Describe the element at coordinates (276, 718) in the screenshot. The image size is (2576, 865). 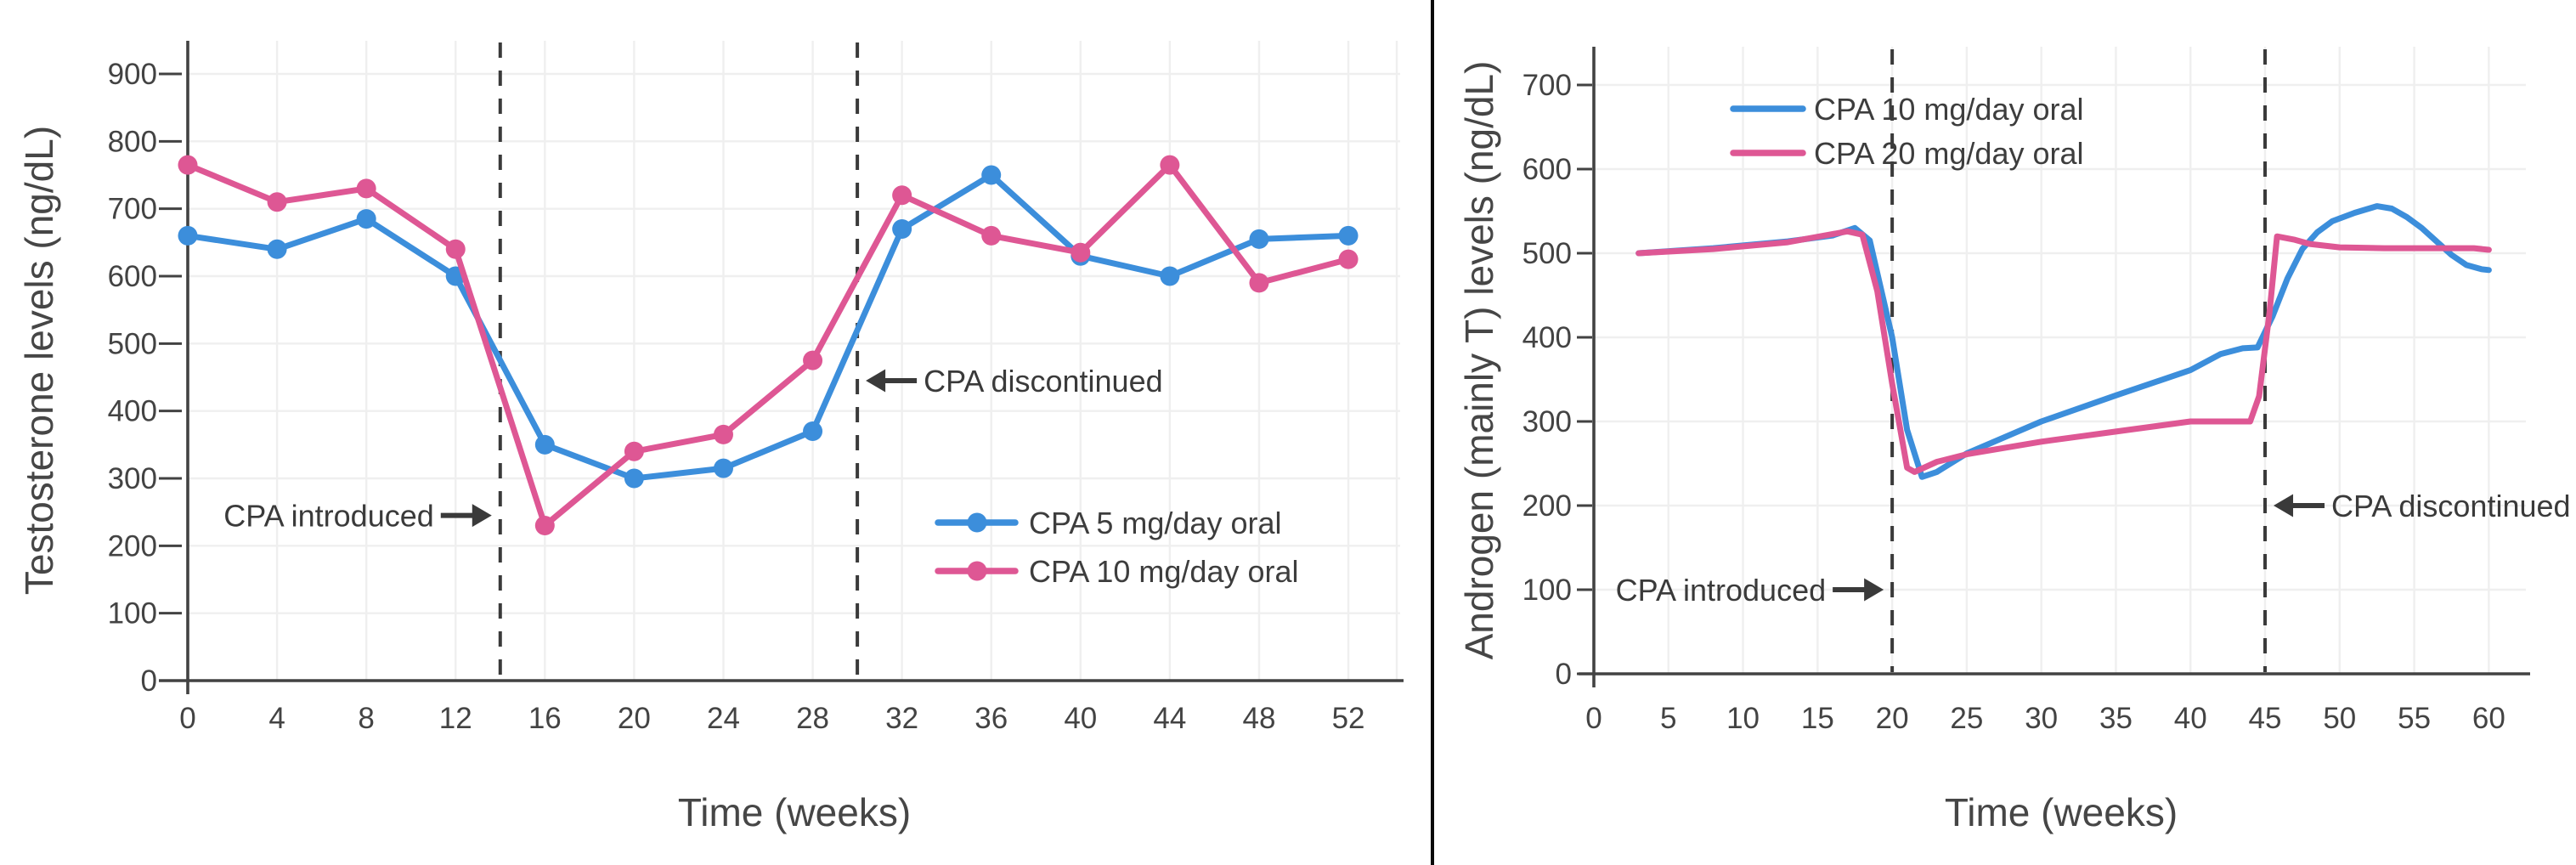
I see `x-tick-label: 4` at that location.